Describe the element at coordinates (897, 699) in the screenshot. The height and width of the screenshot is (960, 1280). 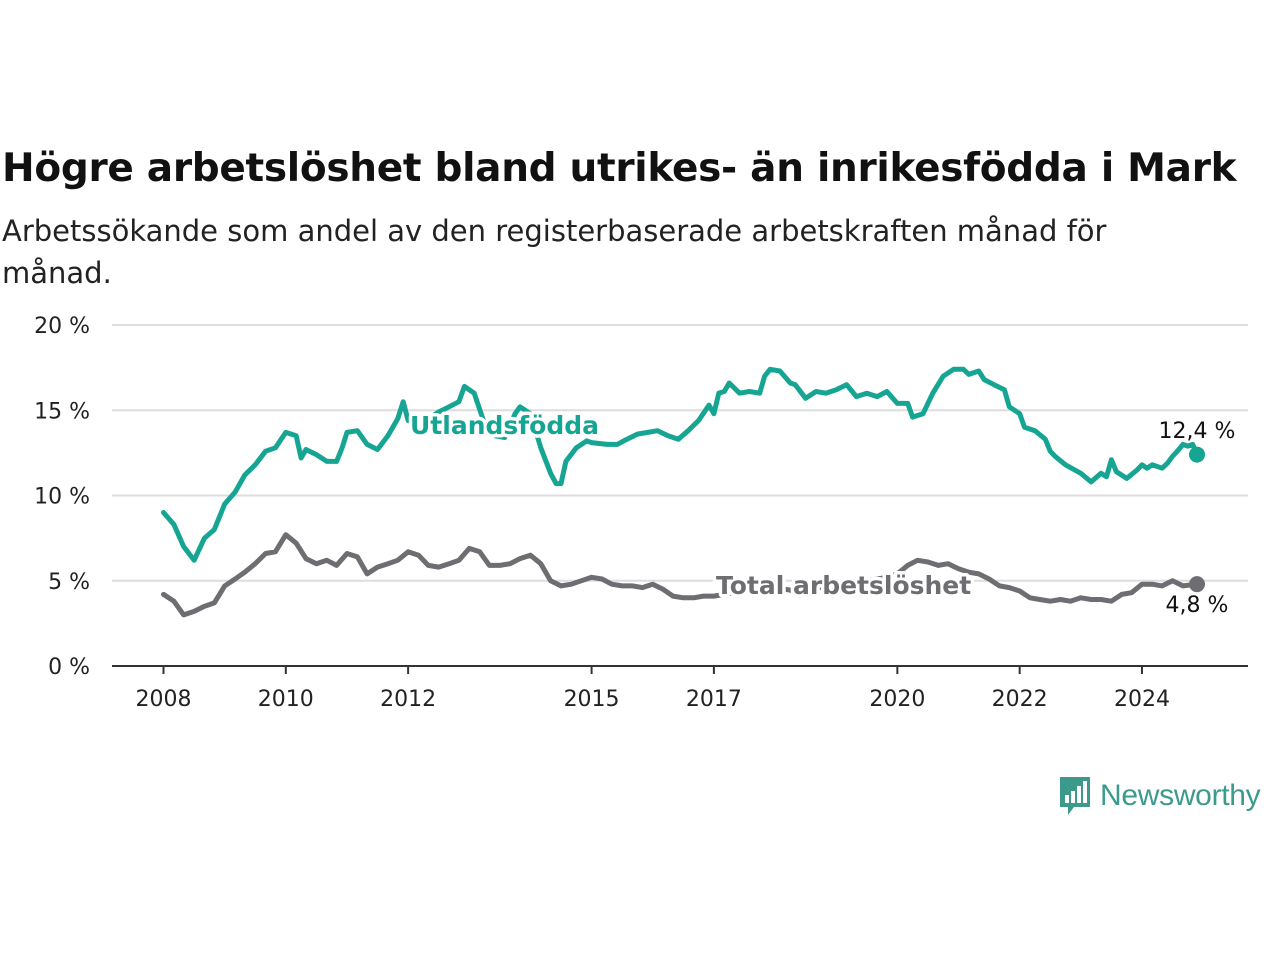
I see `x-tick-label: 2020` at that location.